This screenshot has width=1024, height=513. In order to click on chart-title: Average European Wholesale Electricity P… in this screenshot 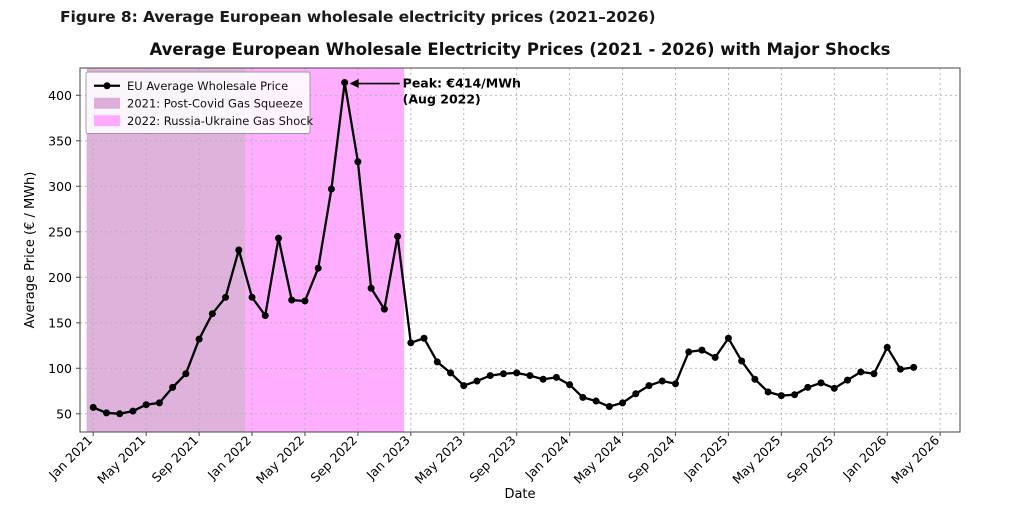, I will do `click(520, 49)`.